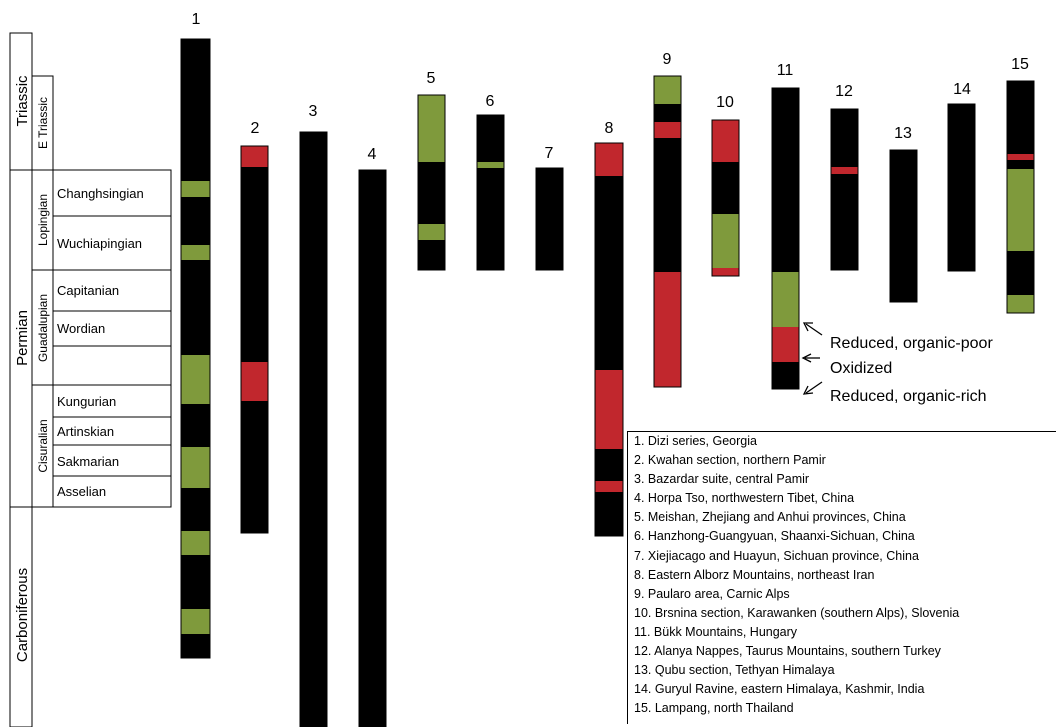  Describe the element at coordinates (88, 290) in the screenshot. I see `stage-label-capitanian: Capitanian` at that location.